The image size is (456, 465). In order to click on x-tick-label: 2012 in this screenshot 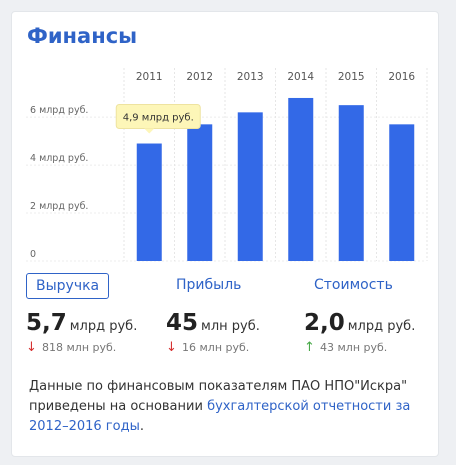, I will do `click(199, 77)`.